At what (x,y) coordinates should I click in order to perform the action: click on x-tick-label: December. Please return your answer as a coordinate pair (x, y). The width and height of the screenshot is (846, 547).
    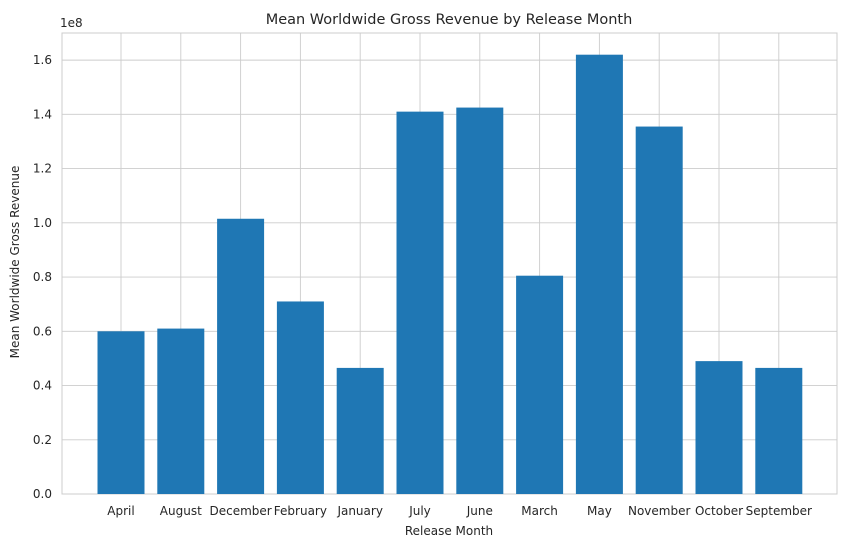
    Looking at the image, I should click on (240, 511).